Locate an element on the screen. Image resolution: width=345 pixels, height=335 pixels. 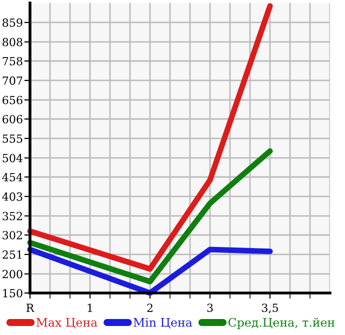
y-tick-label: 656 is located at coordinates (12, 100).